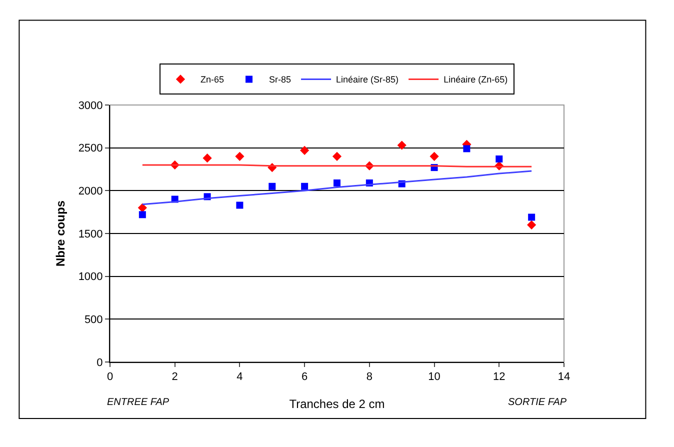 The width and height of the screenshot is (674, 447). What do you see at coordinates (93, 320) in the screenshot?
I see `y-tick-label: 500` at bounding box center [93, 320].